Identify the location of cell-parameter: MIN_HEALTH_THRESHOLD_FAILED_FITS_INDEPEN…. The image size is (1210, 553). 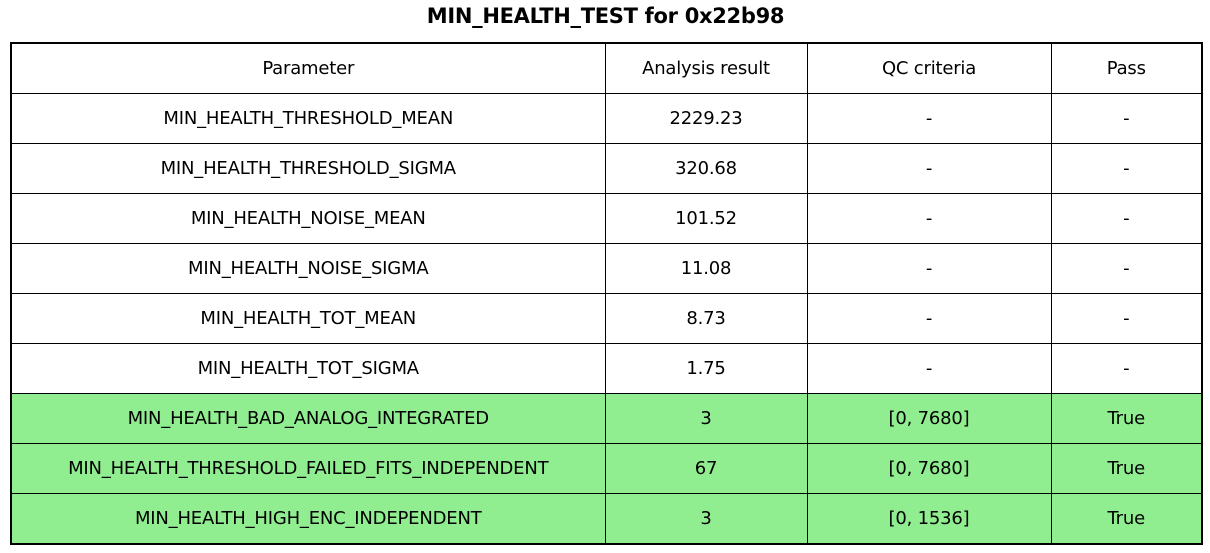
(308, 468).